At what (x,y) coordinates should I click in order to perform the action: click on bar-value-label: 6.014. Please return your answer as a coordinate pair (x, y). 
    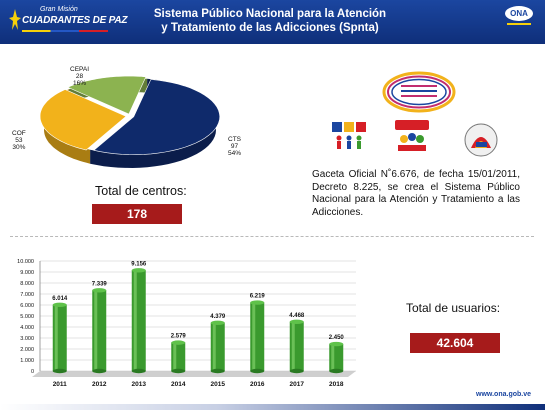
    Looking at the image, I should click on (60, 299).